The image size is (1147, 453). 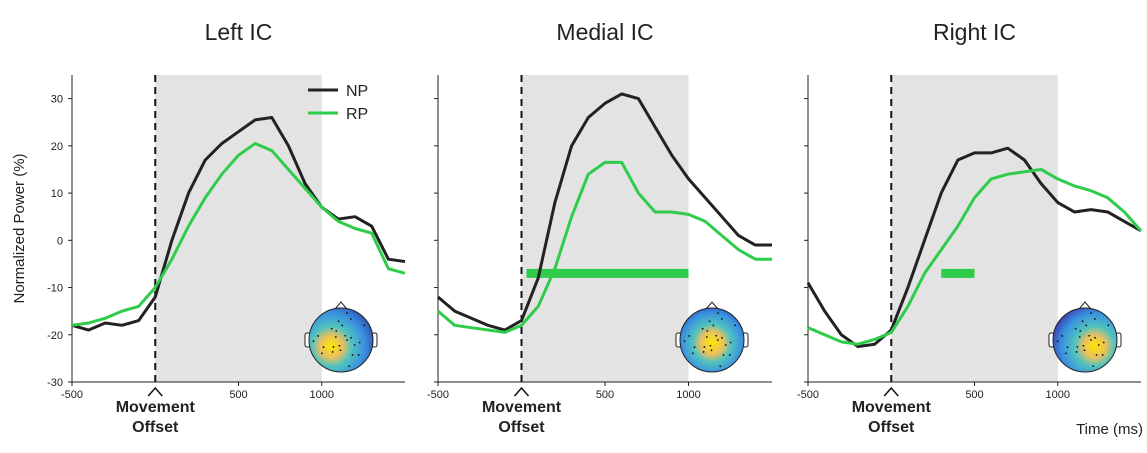 What do you see at coordinates (357, 91) in the screenshot?
I see `legend-label: NP` at bounding box center [357, 91].